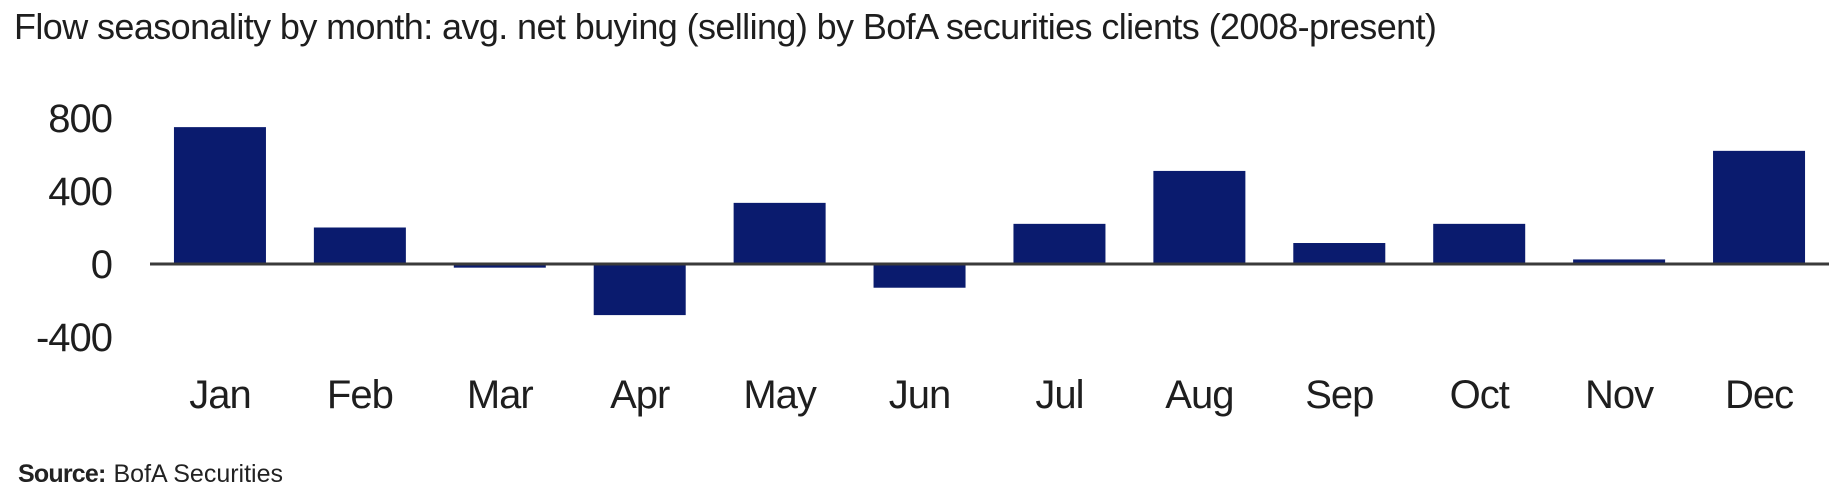 The width and height of the screenshot is (1829, 500). I want to click on x-tick-label-sep: Sep, so click(1339, 395).